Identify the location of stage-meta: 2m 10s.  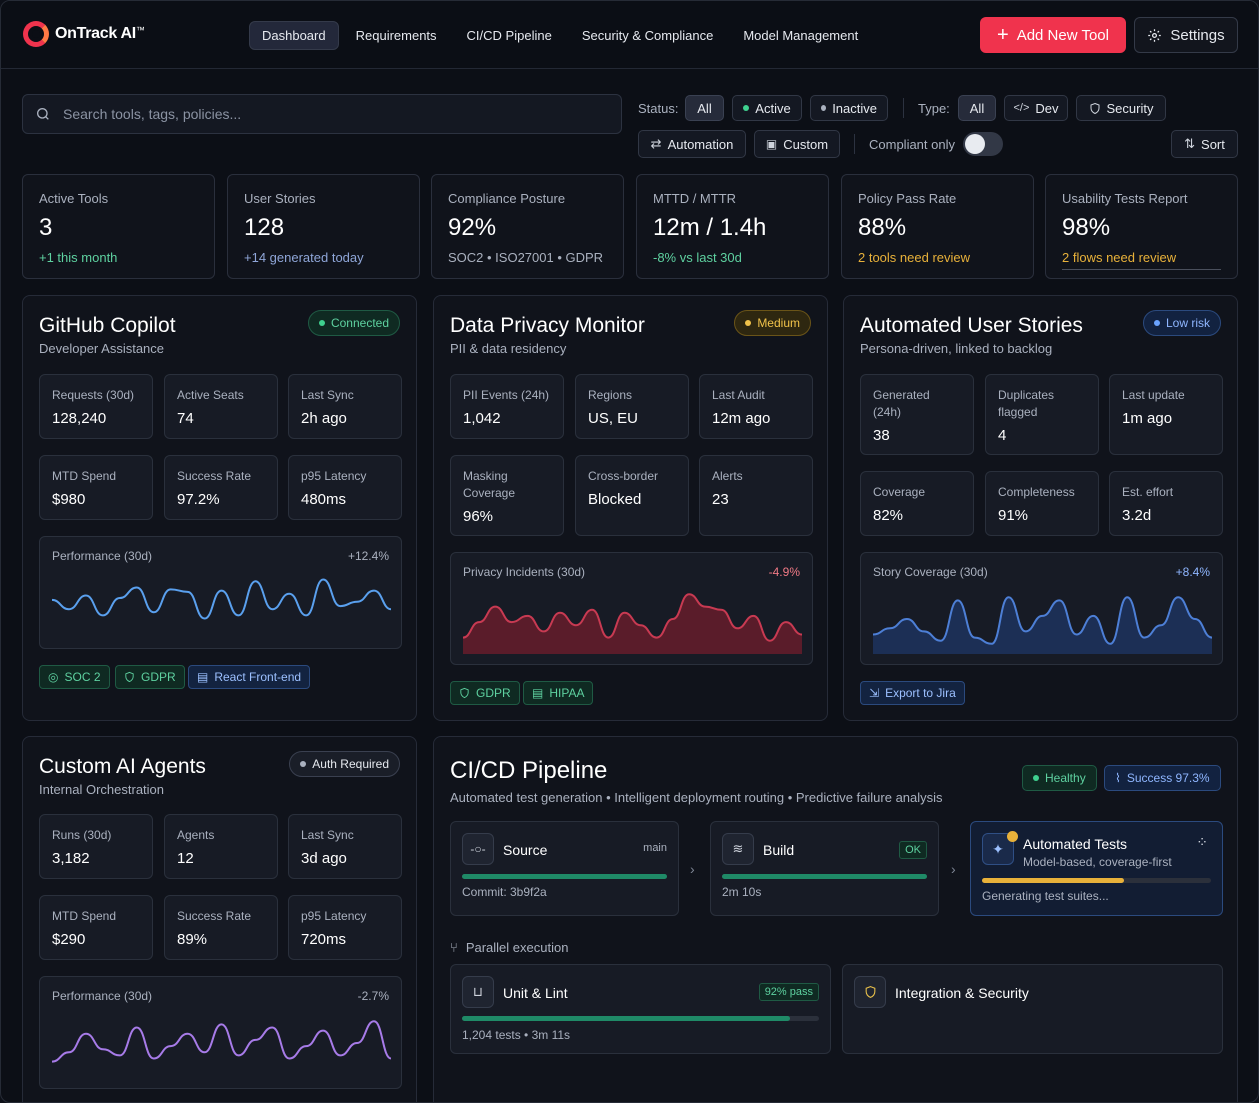
(742, 892).